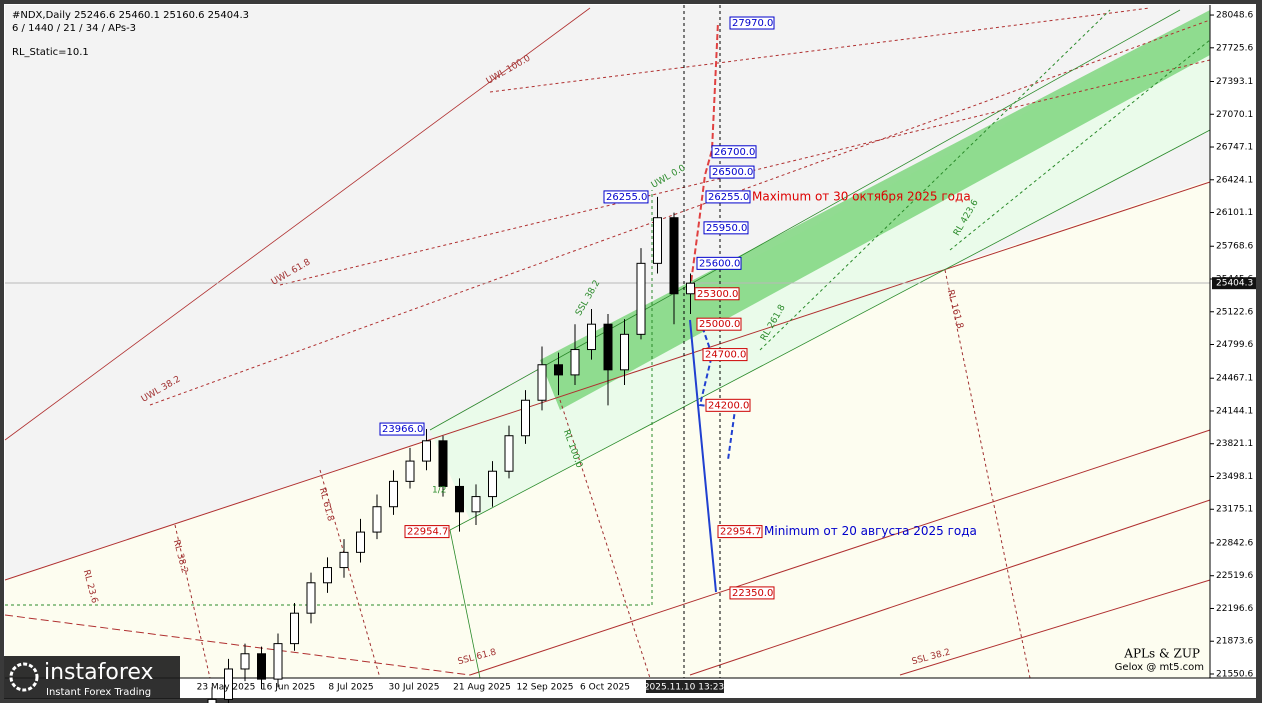 The width and height of the screenshot is (1262, 707). I want to click on indicator: RL_Static=10.1, so click(50, 52).